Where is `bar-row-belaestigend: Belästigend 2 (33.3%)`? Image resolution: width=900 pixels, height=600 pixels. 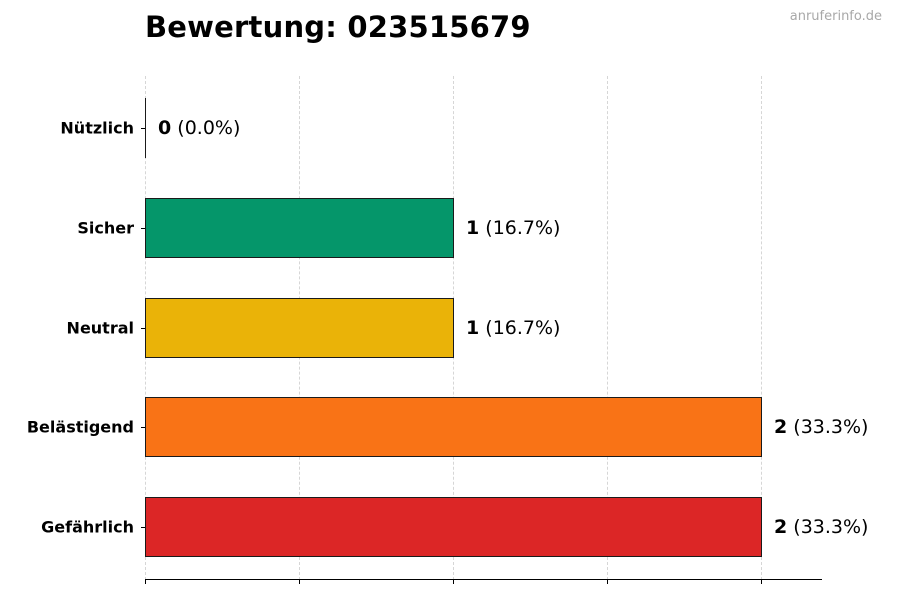 bar-row-belaestigend: Belästigend 2 (33.3%) is located at coordinates (450, 427).